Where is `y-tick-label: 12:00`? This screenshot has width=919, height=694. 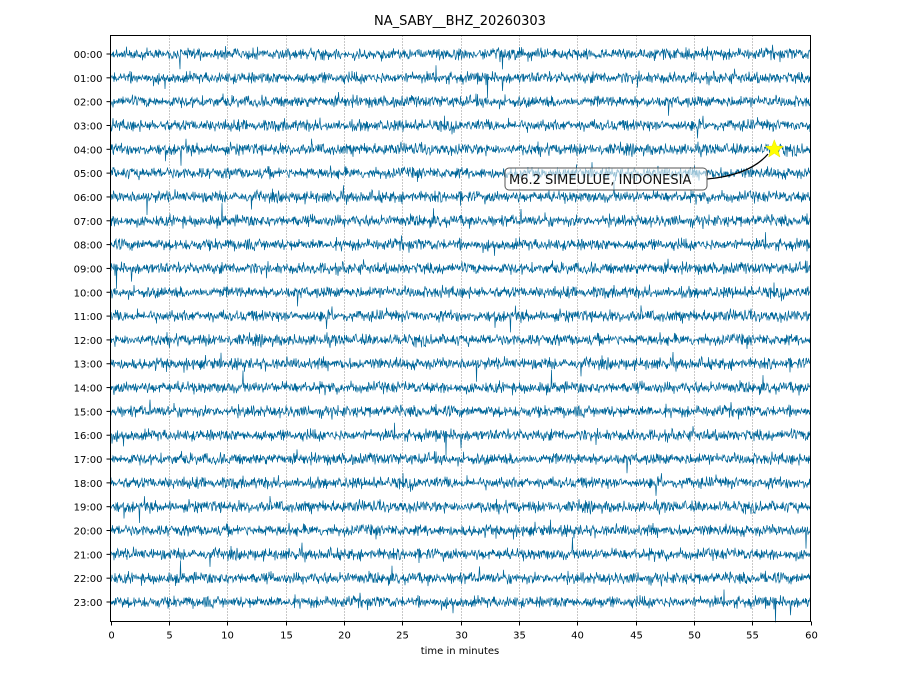
y-tick-label: 12:00 is located at coordinates (88, 341).